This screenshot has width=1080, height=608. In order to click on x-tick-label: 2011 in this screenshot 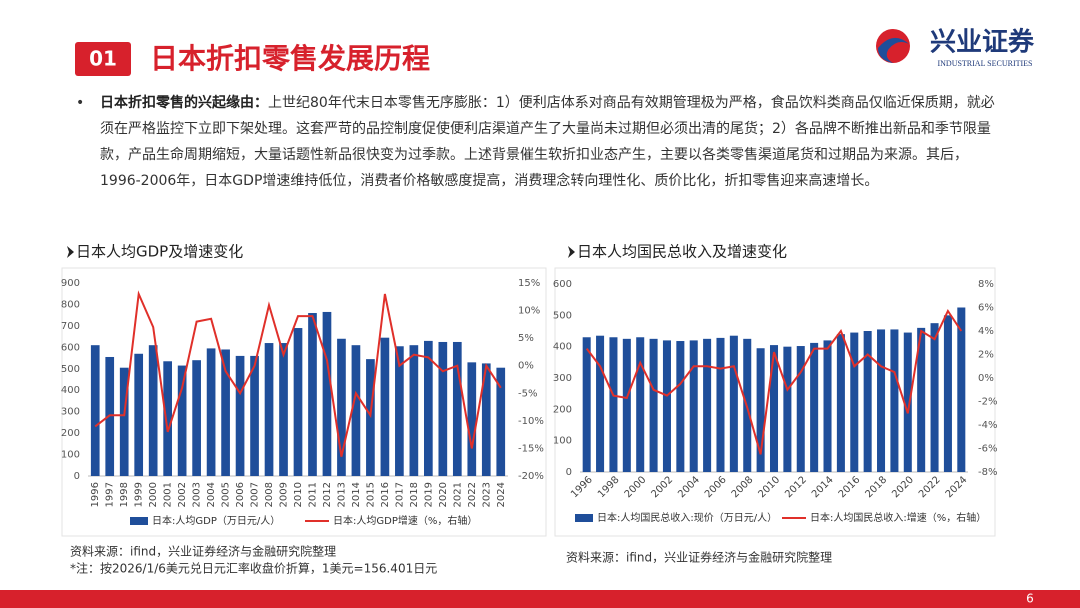, I will do `click(312, 494)`.